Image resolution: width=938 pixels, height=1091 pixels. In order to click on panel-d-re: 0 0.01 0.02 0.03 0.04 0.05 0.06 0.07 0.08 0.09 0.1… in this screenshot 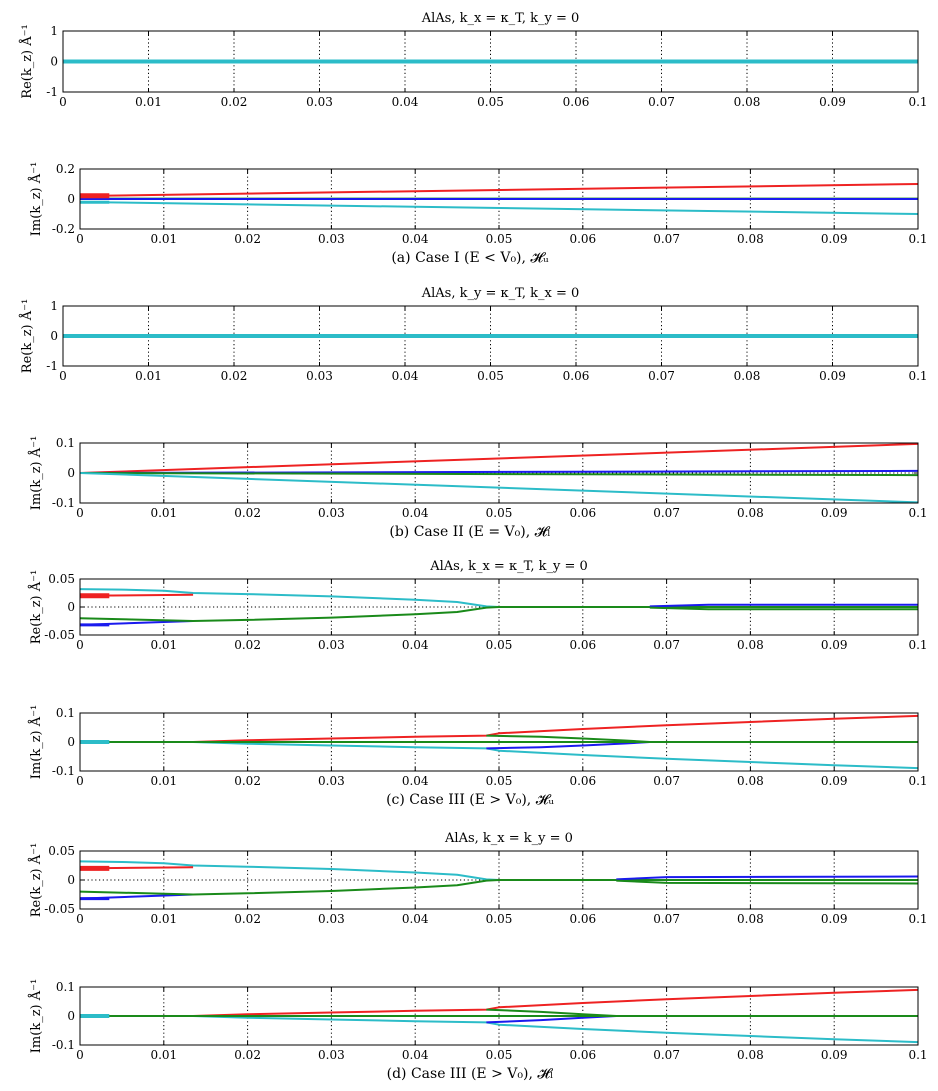, I will do `click(478, 878)`.